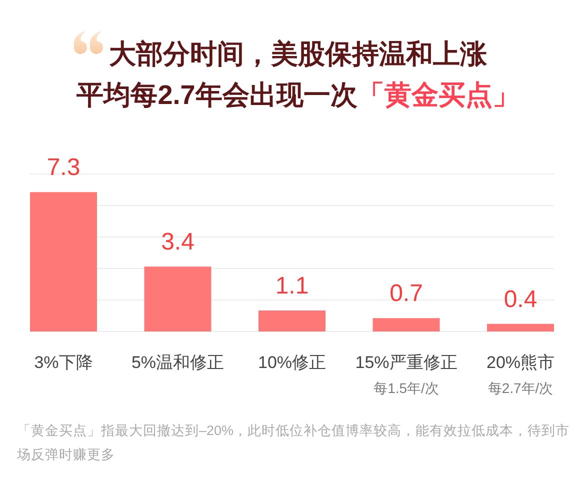 This screenshot has height=495, width=585. Describe the element at coordinates (521, 299) in the screenshot. I see `data-label: 0.4` at that location.